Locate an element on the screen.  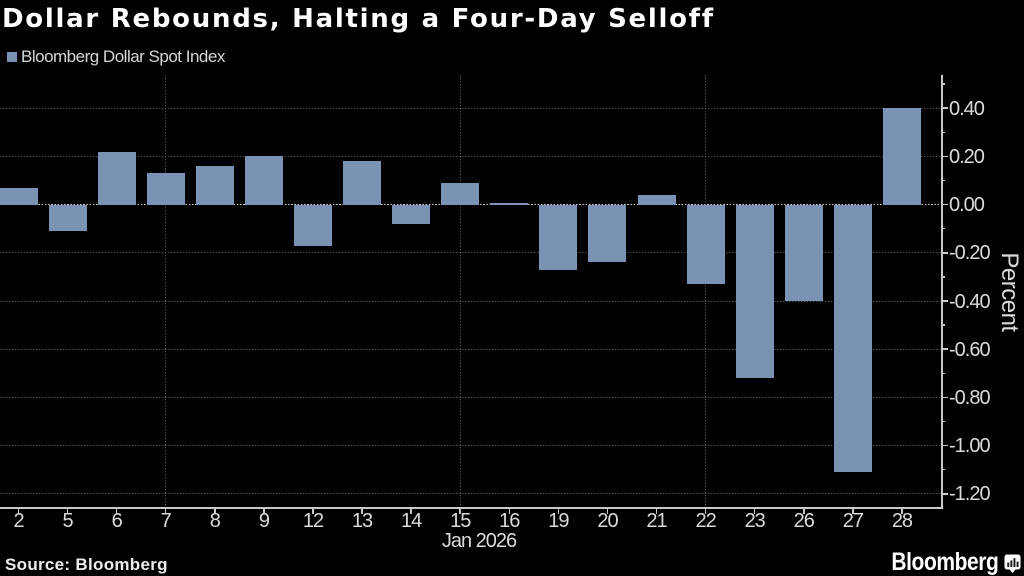
x-axis-line is located at coordinates (471, 508).